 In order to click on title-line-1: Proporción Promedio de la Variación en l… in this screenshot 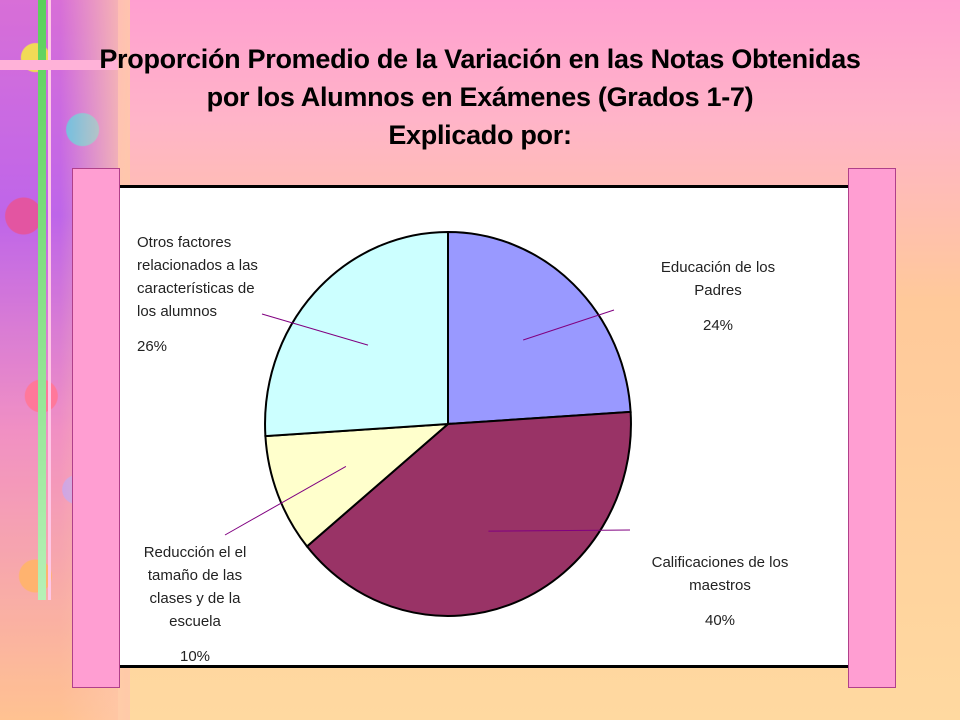, I will do `click(480, 59)`.